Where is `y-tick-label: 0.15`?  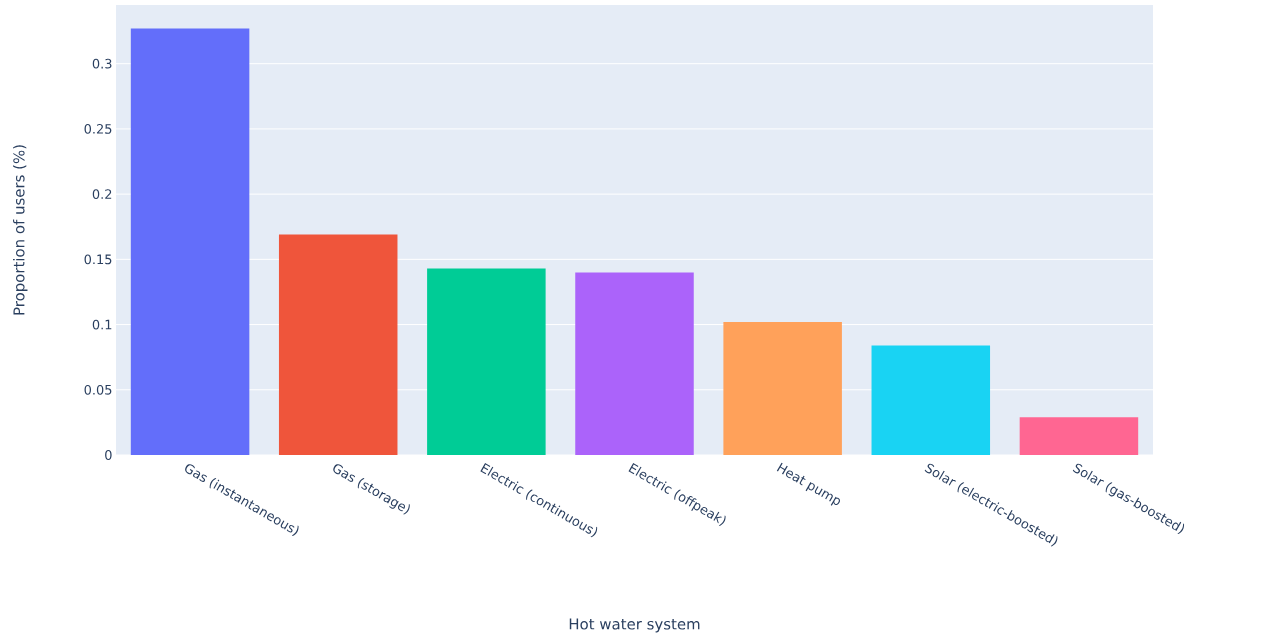 y-tick-label: 0.15 is located at coordinates (98, 259).